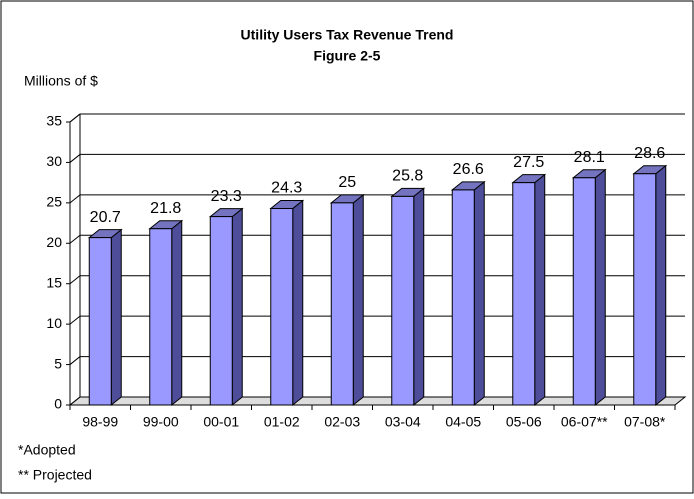  What do you see at coordinates (54, 121) in the screenshot?
I see `y-tick-label: 35` at bounding box center [54, 121].